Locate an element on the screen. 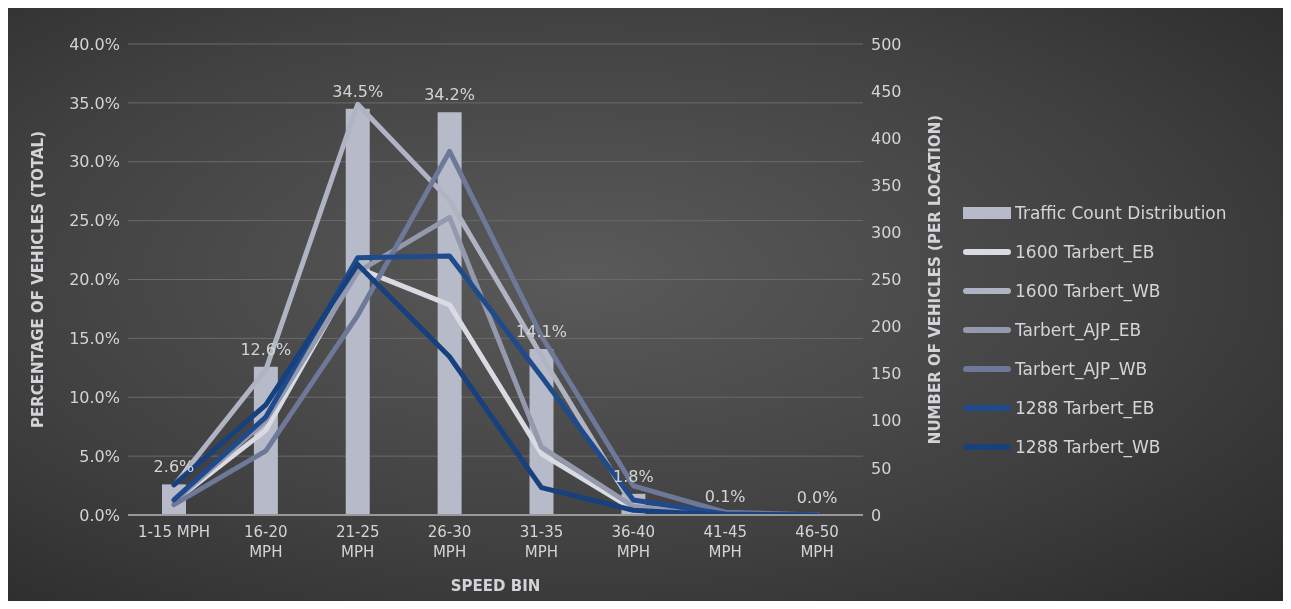 The image size is (1291, 609). y2-tick-label: 300 is located at coordinates (886, 233).